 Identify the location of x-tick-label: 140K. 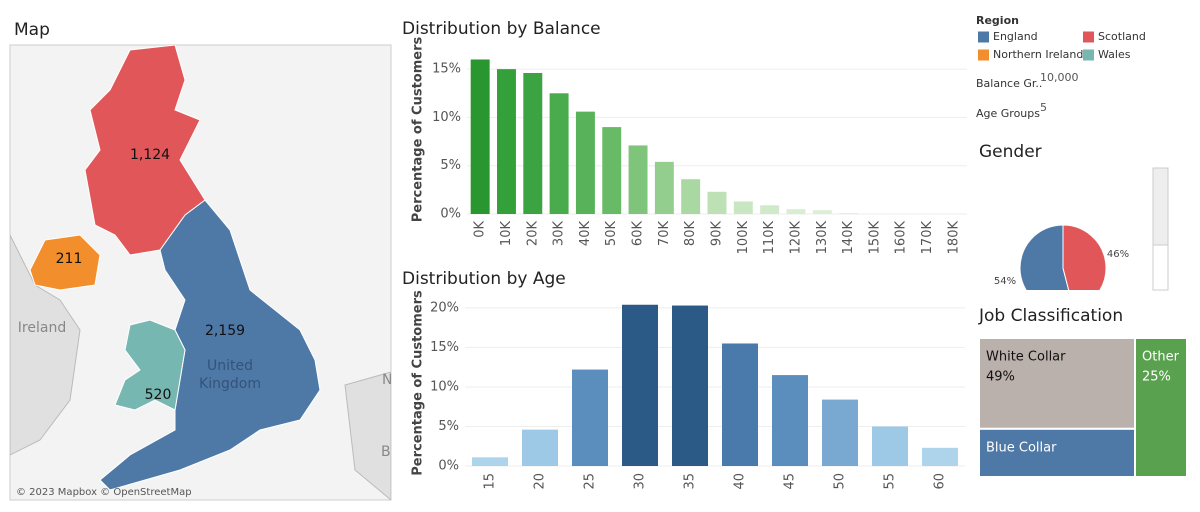
(848, 238).